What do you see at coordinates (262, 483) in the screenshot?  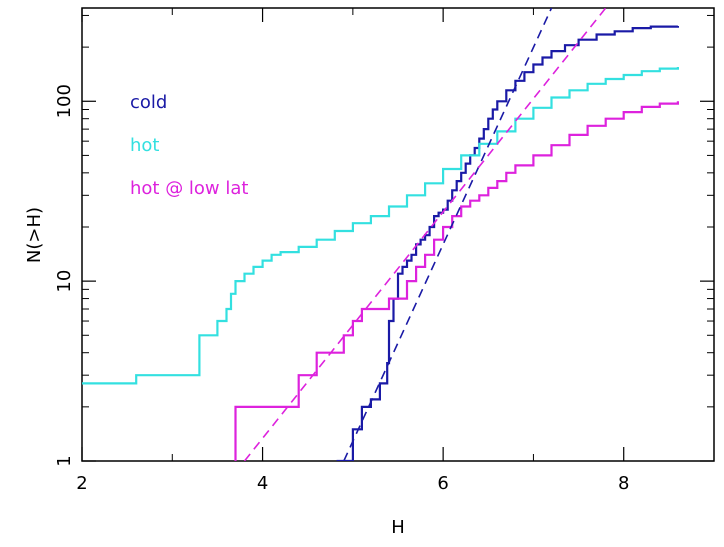 I see `x-tick-label: 4` at bounding box center [262, 483].